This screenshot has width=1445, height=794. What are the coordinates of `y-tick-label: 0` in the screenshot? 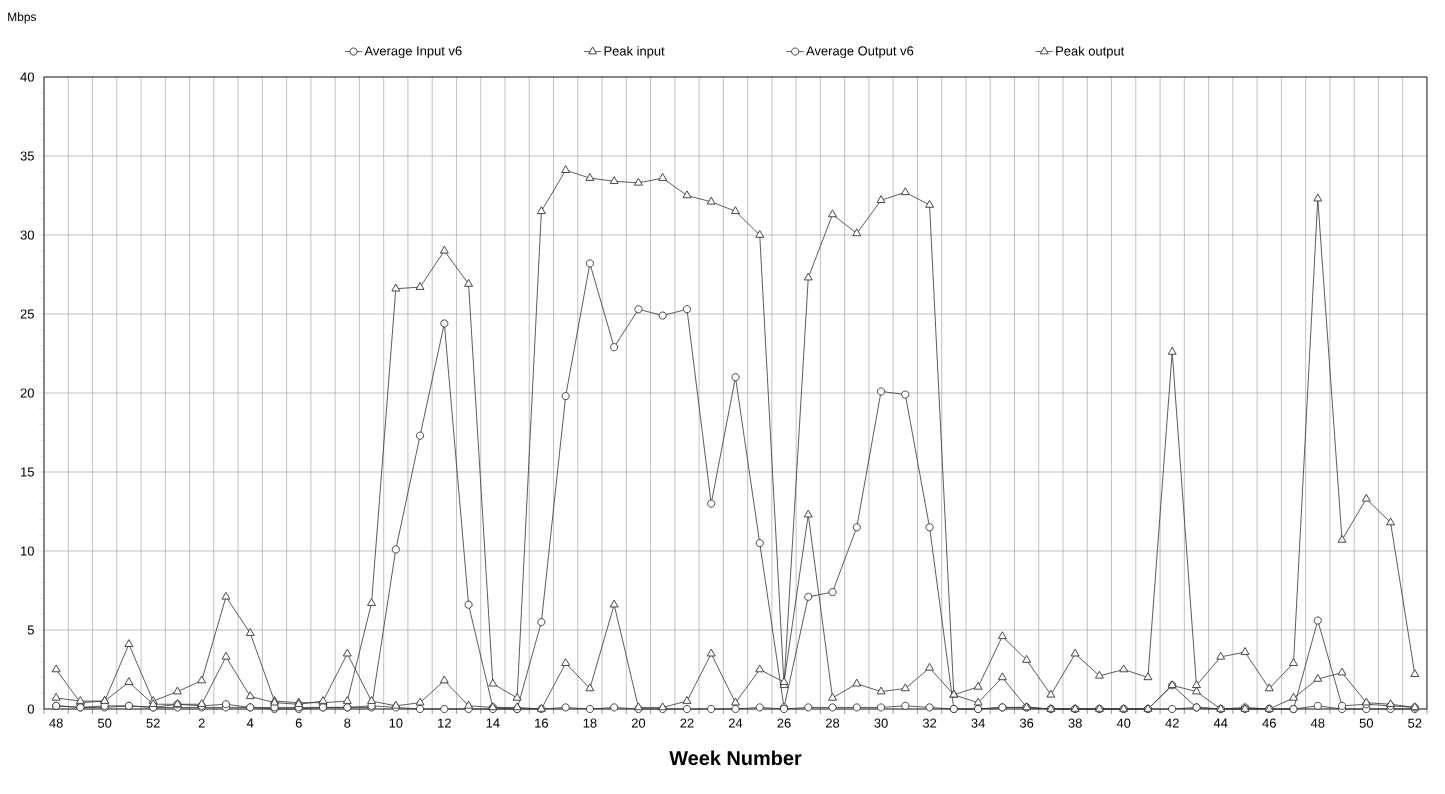 It's located at (30, 709).